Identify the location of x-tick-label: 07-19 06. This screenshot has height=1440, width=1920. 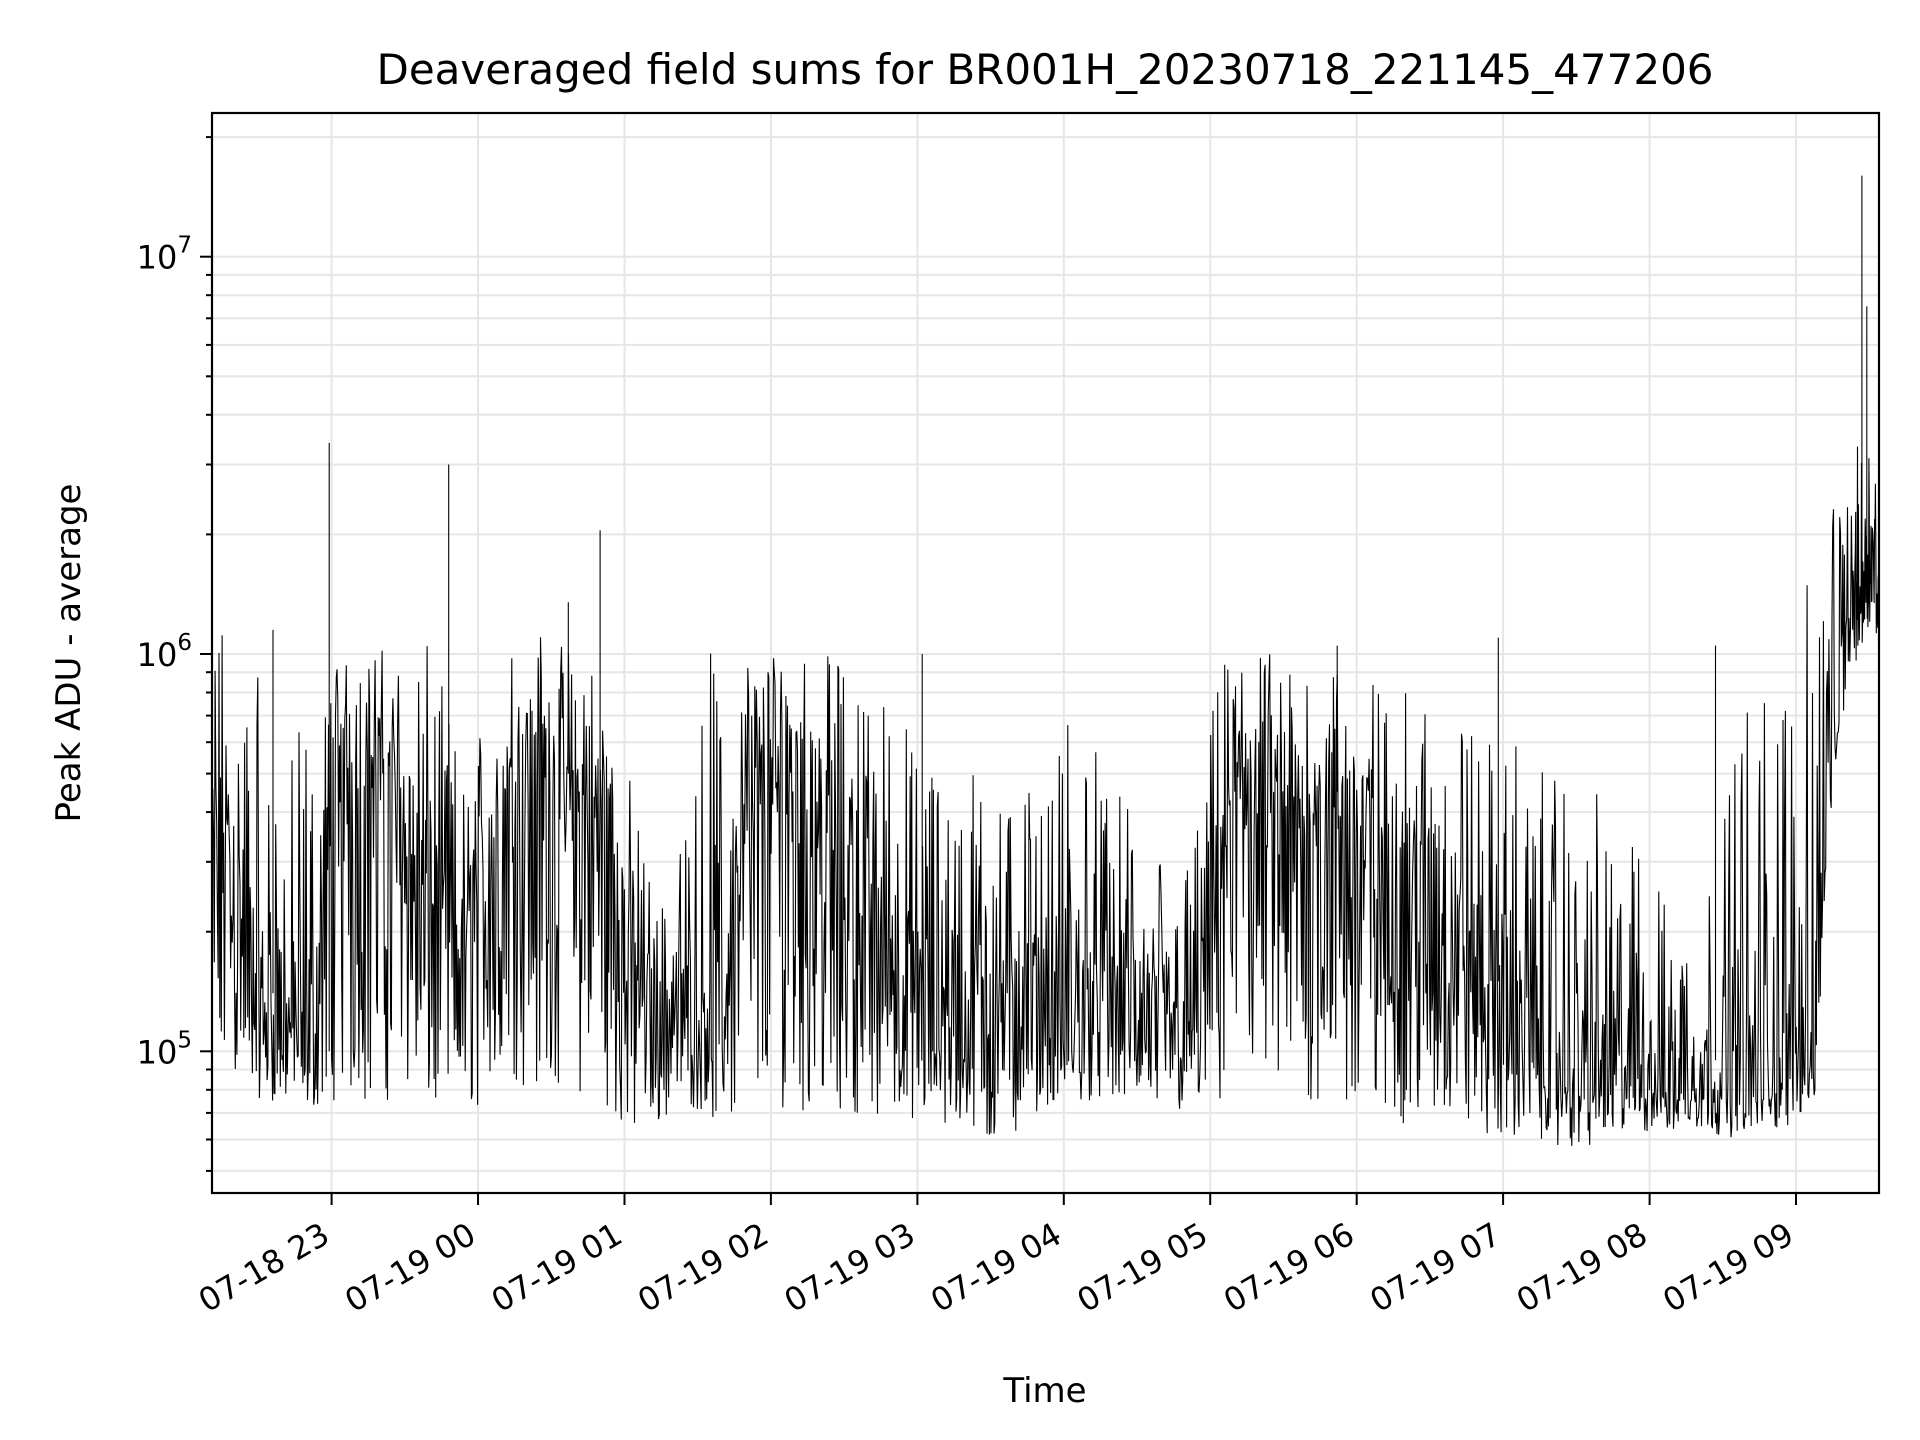
(1289, 1267).